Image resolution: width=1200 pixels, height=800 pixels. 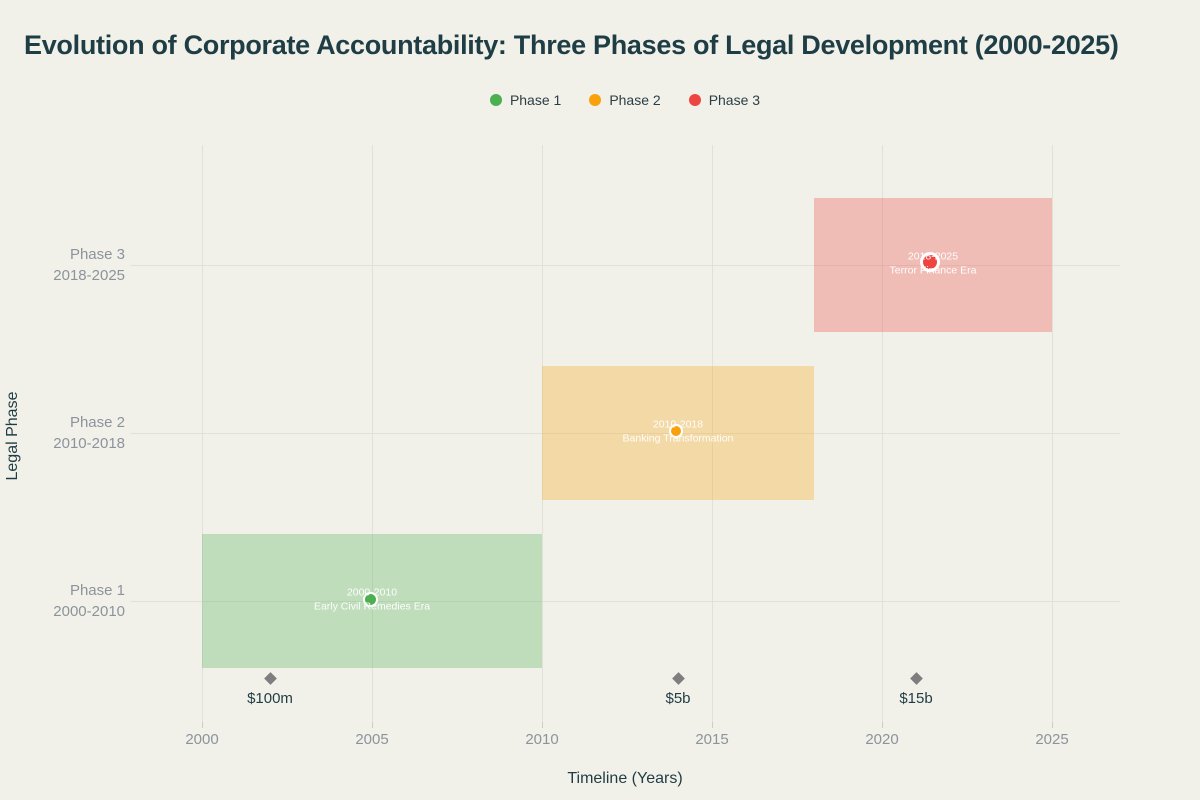 I want to click on x-tick-mark-2010, so click(x=542, y=725).